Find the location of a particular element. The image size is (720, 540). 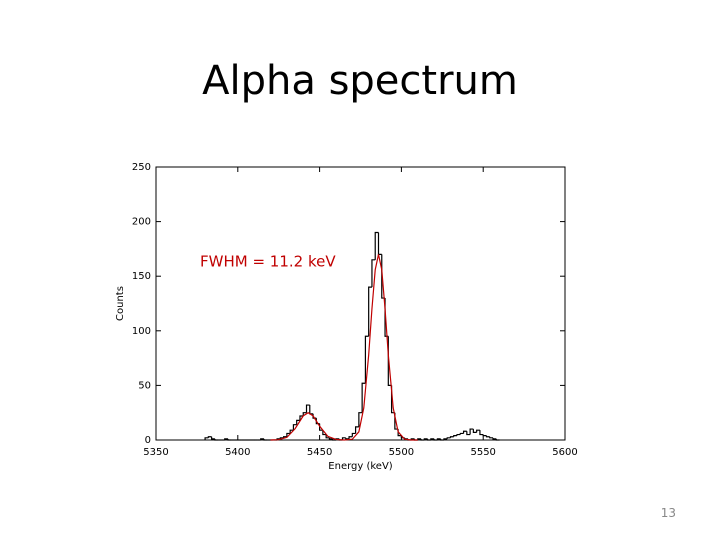

x-tick-label: 5500 is located at coordinates (401, 452).